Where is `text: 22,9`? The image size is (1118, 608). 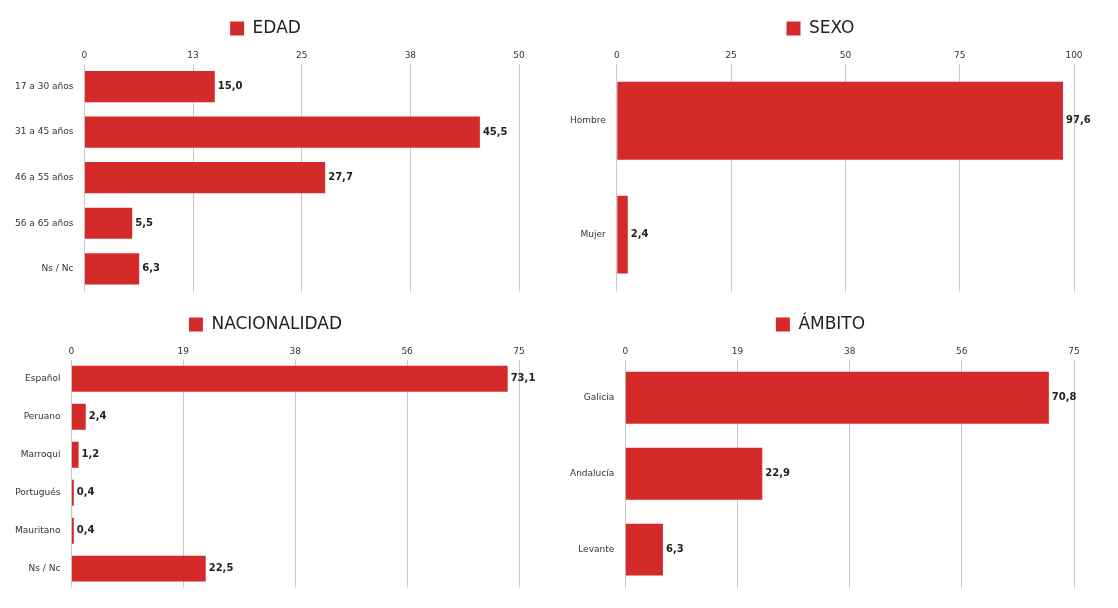
text: 22,9 is located at coordinates (777, 473).